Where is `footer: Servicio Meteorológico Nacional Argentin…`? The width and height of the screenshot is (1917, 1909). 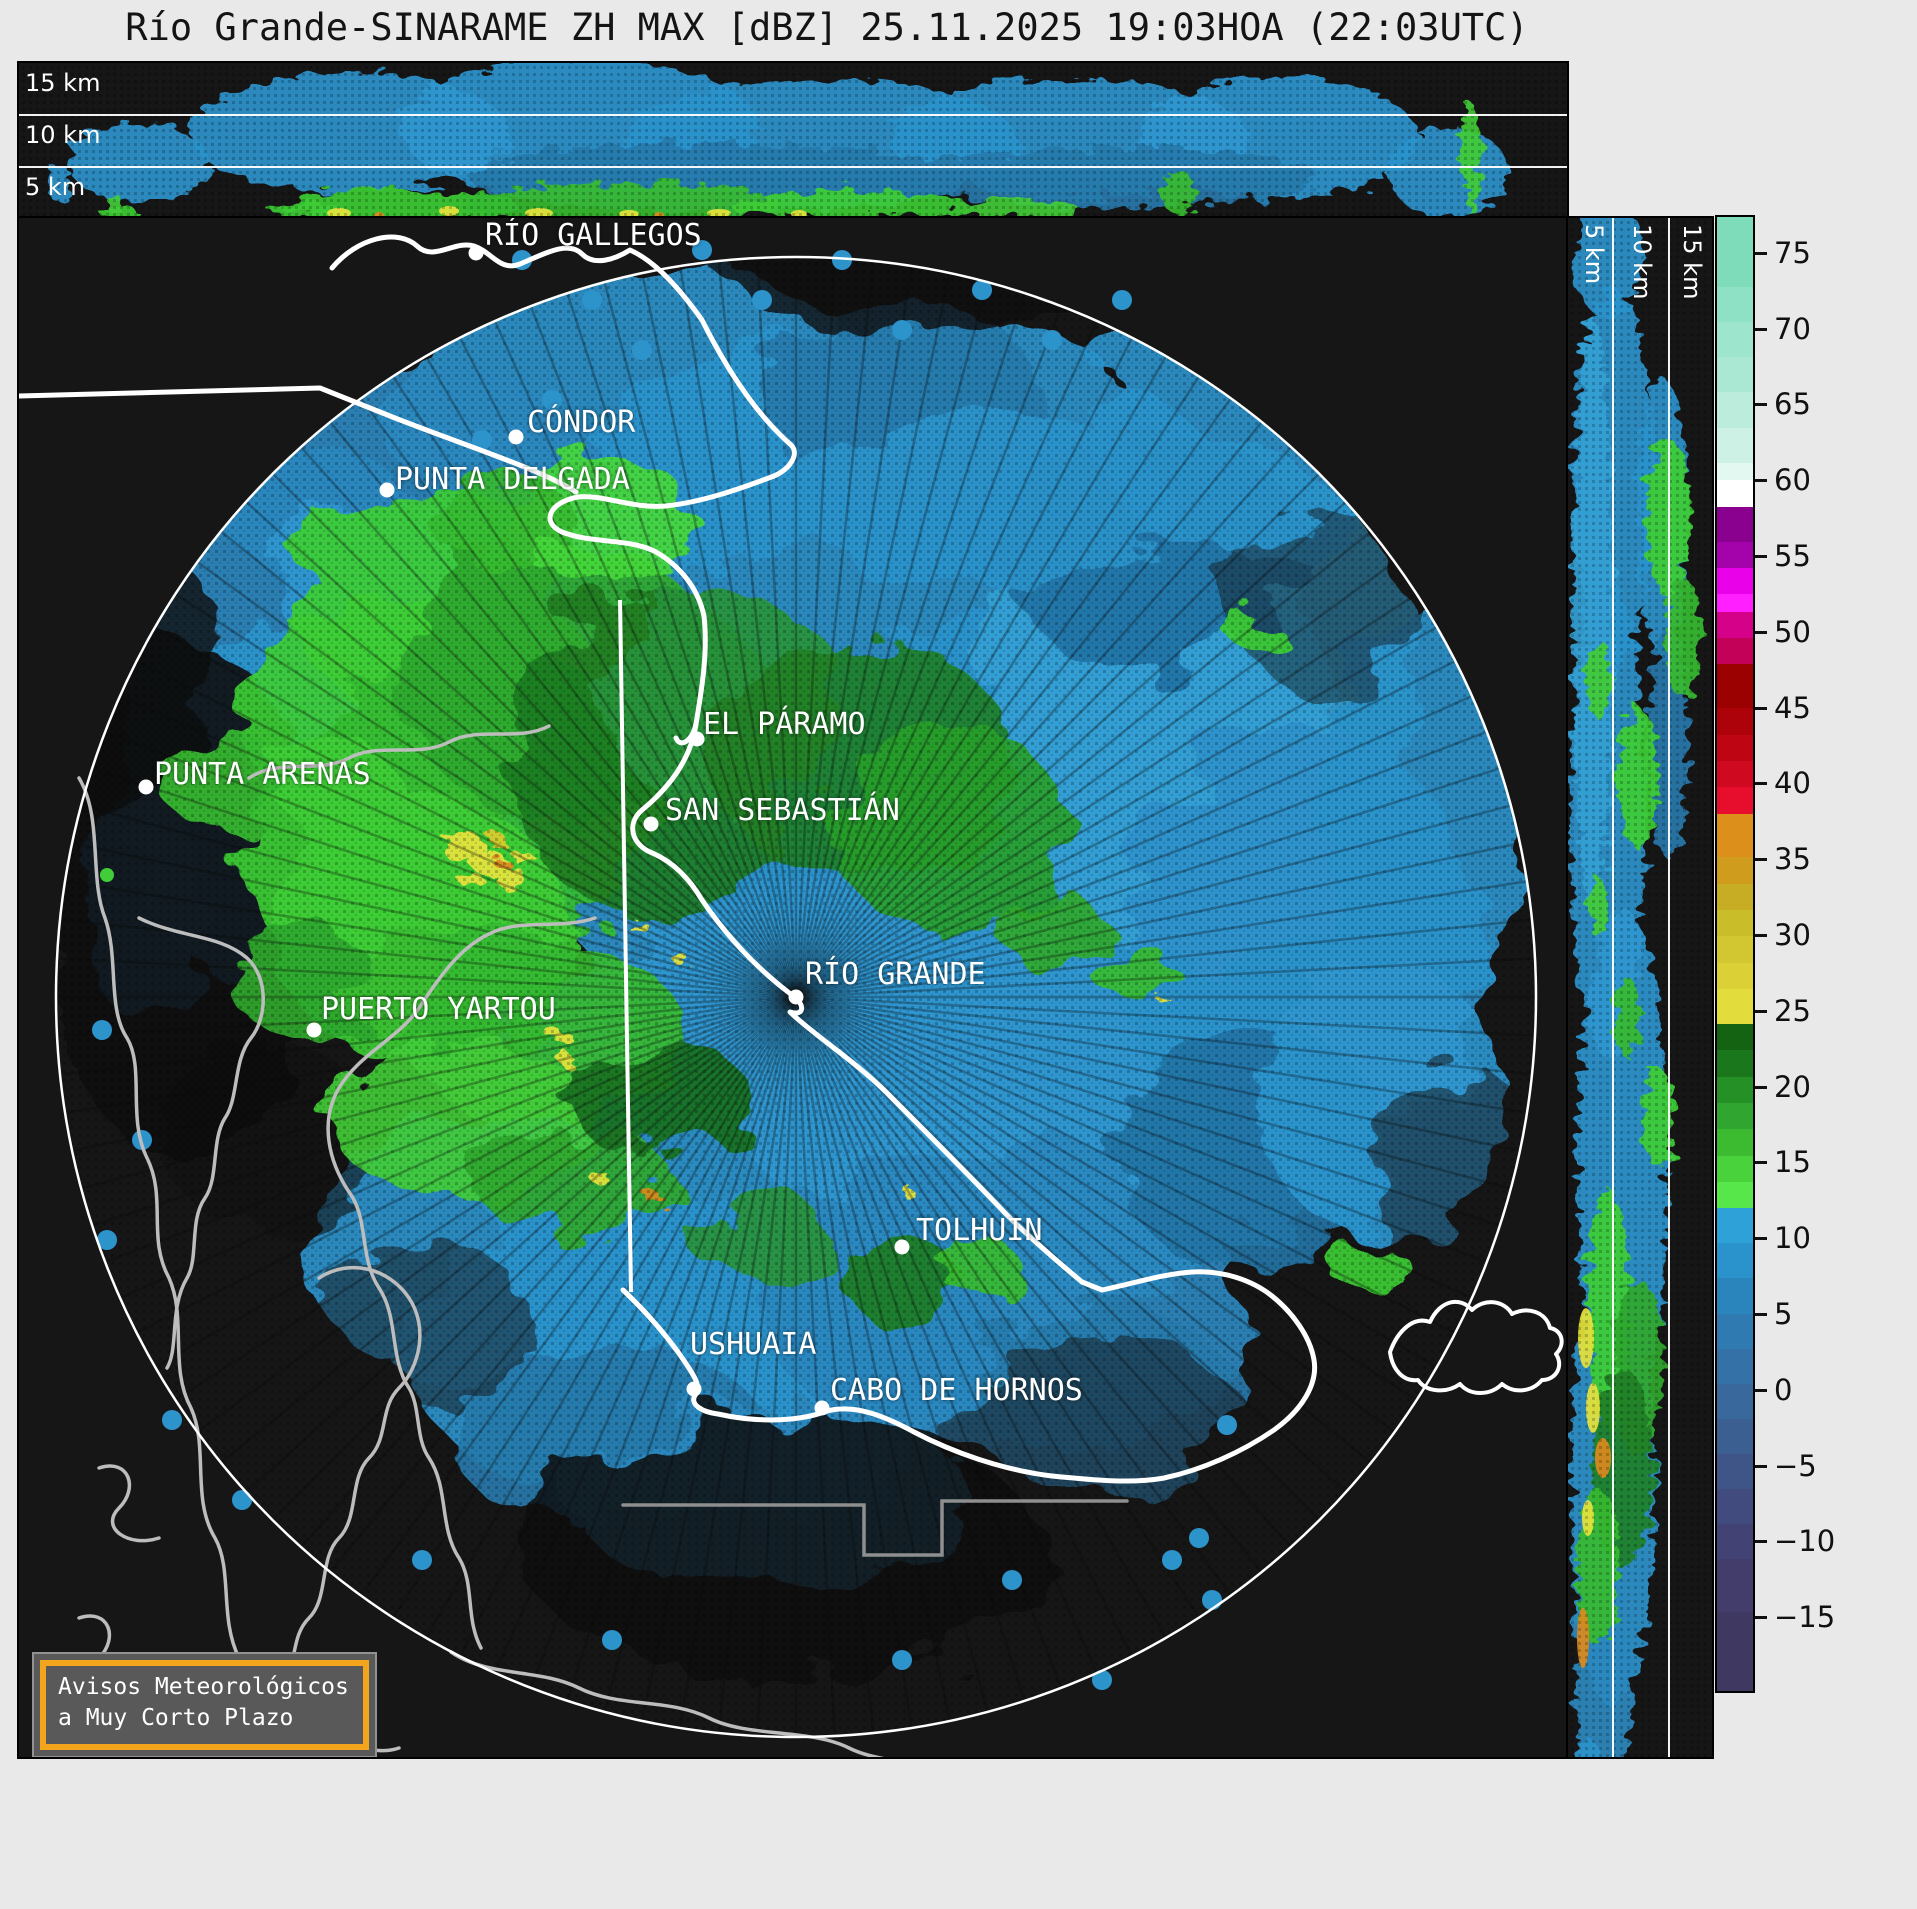 footer: Servicio Meteorológico Nacional Argentin… is located at coordinates (958, 1835).